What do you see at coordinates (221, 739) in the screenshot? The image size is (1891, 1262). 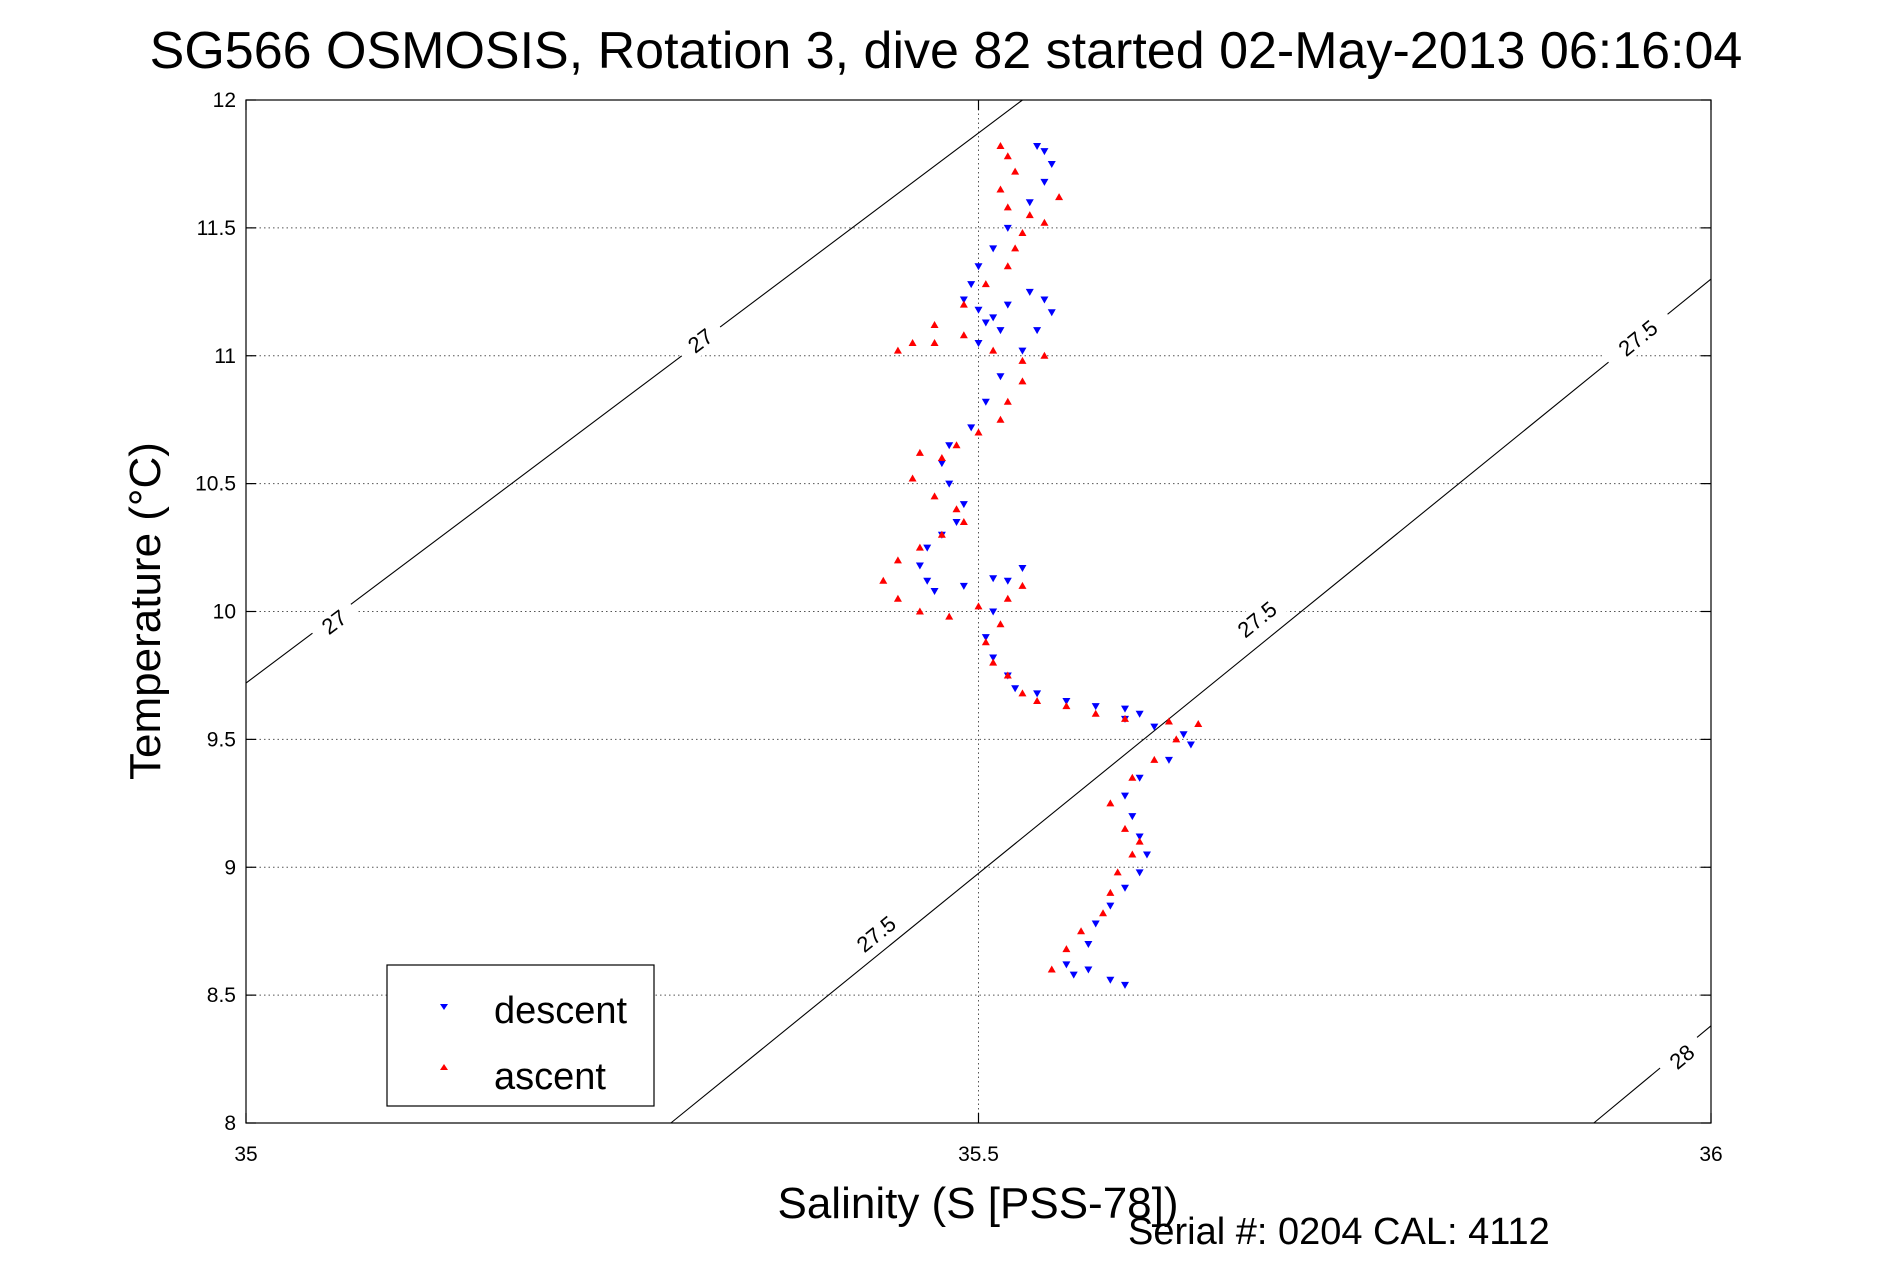 I see `y-tick-label: 9.5` at bounding box center [221, 739].